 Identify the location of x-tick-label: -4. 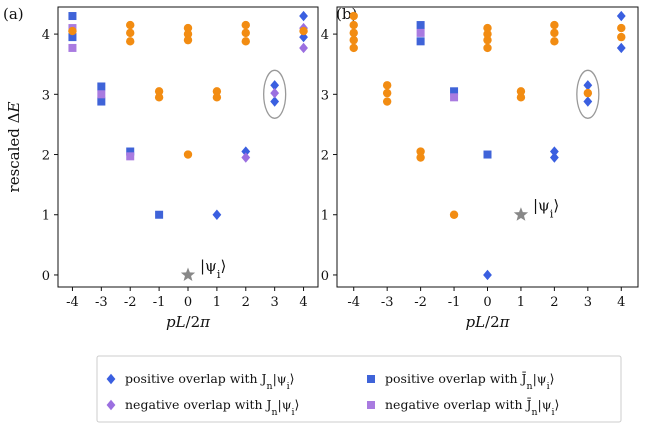
(353, 302).